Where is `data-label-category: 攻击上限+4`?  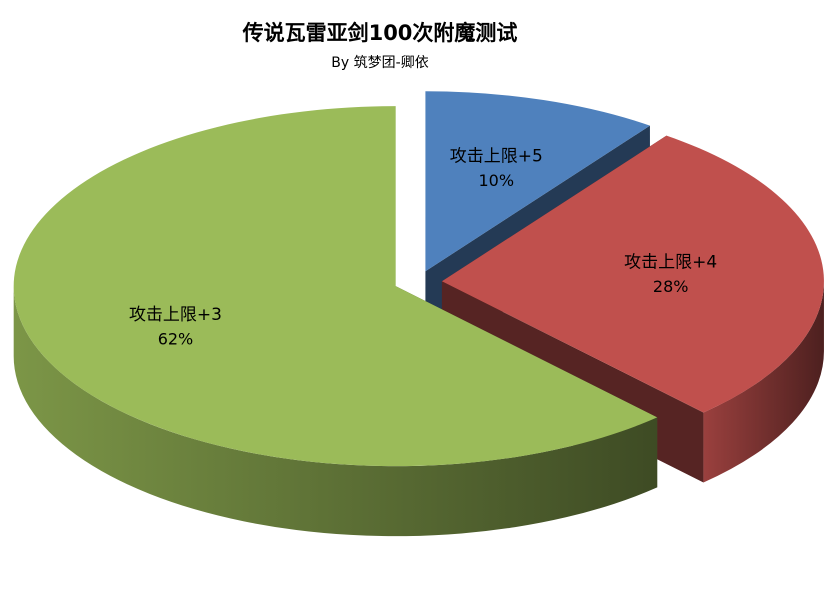 data-label-category: 攻击上限+4 is located at coordinates (670, 263).